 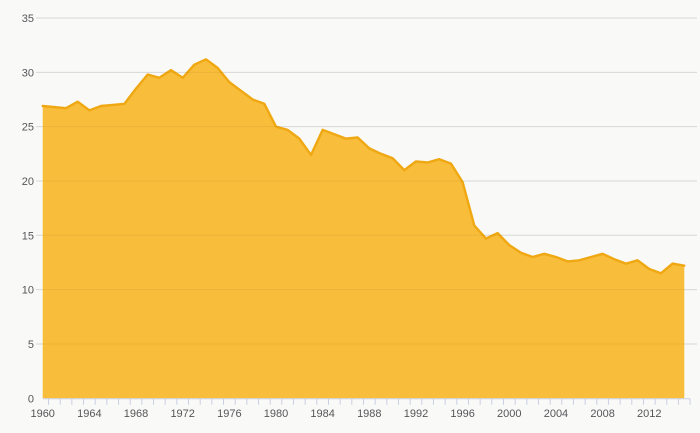 What do you see at coordinates (28, 182) in the screenshot?
I see `y-tick-label: 20` at bounding box center [28, 182].